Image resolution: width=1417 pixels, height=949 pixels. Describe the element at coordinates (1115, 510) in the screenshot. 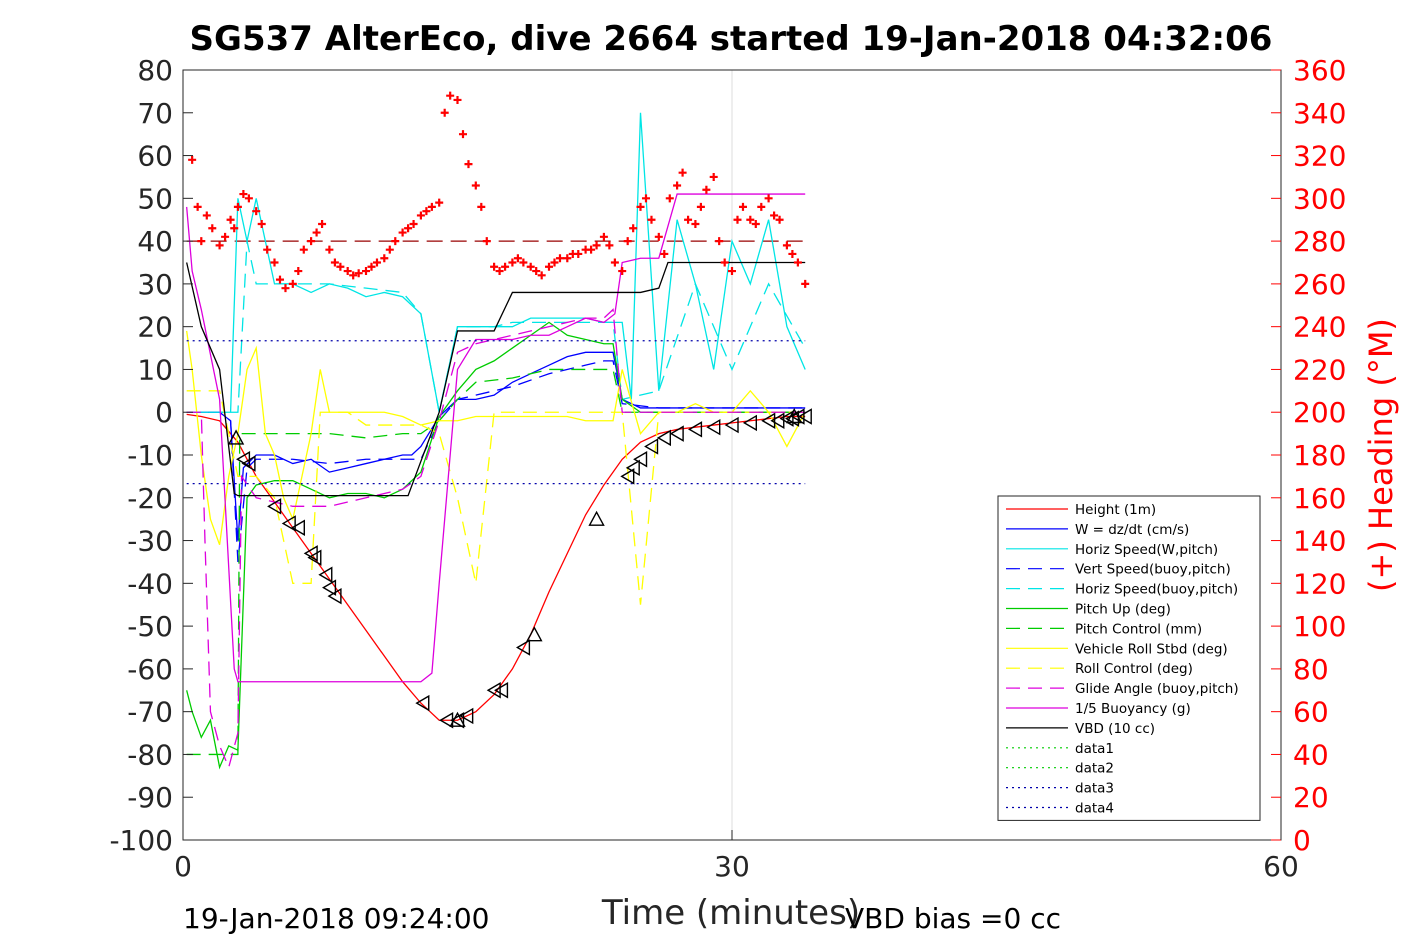

I see `legend-label: Height (1m)` at that location.